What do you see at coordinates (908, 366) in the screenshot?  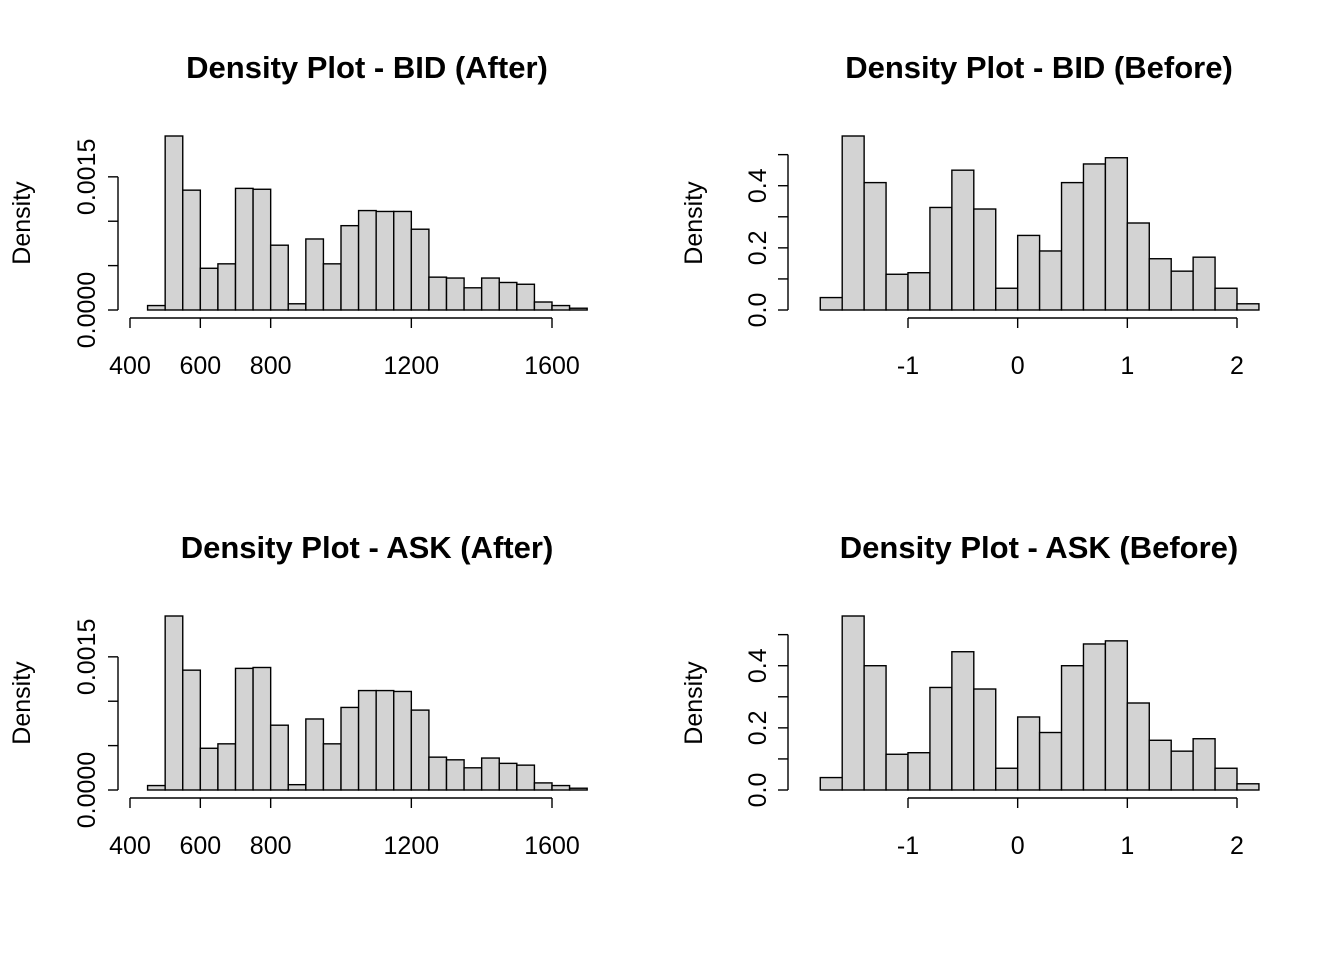 I see `x-tick-label: -1` at bounding box center [908, 366].